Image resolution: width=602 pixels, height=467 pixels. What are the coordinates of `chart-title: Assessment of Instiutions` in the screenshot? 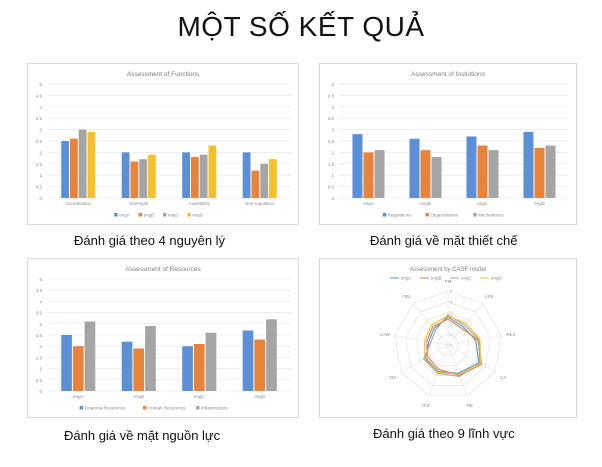 It's located at (448, 74).